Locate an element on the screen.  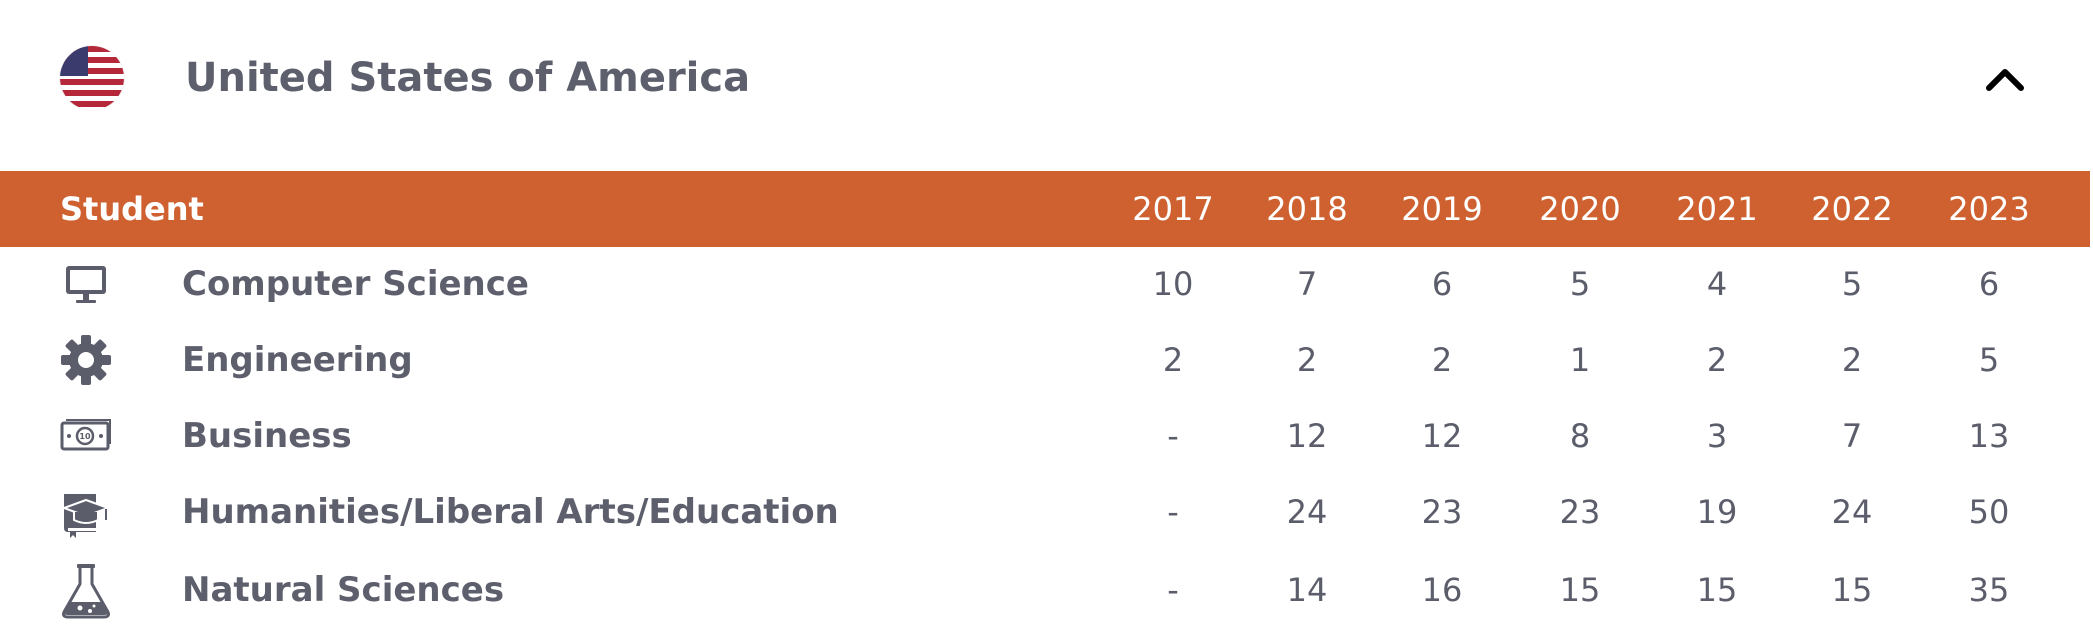
table-row: Computer Science 10 7 6 5 4 5 6 is located at coordinates (1046, 284).